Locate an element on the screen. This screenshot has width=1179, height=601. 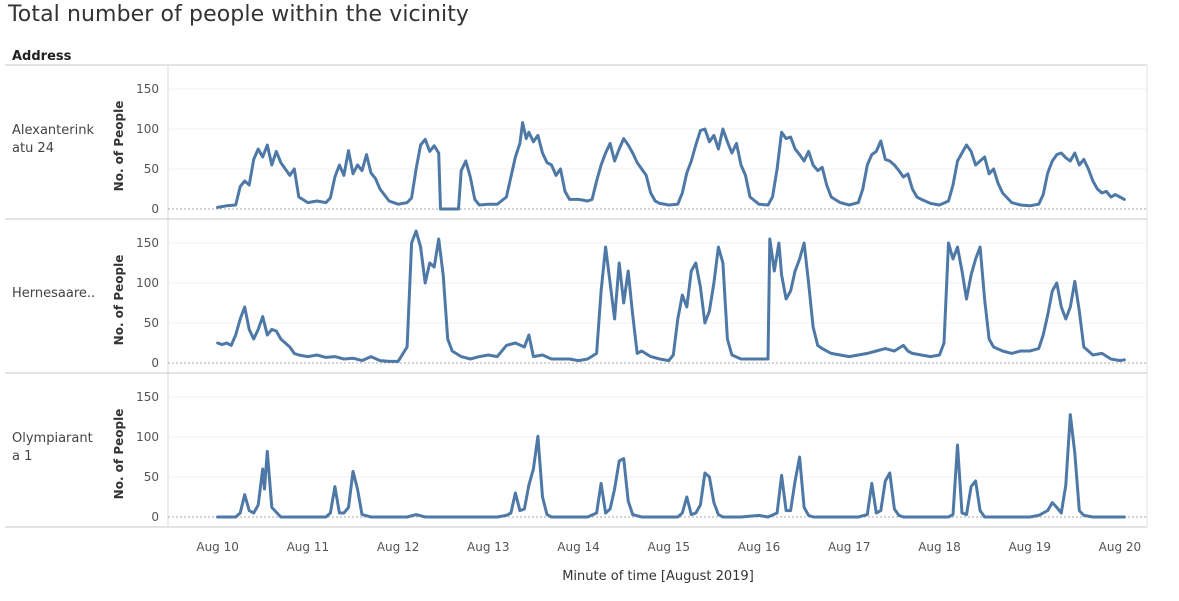
x-tick-label: Aug 10 is located at coordinates (217, 547).